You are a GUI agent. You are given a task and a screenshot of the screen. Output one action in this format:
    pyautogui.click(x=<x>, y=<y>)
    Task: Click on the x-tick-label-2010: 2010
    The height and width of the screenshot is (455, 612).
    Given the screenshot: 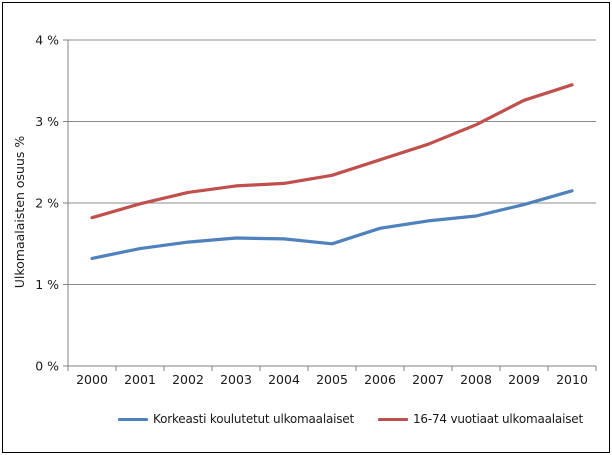 What is the action you would take?
    pyautogui.click(x=572, y=379)
    